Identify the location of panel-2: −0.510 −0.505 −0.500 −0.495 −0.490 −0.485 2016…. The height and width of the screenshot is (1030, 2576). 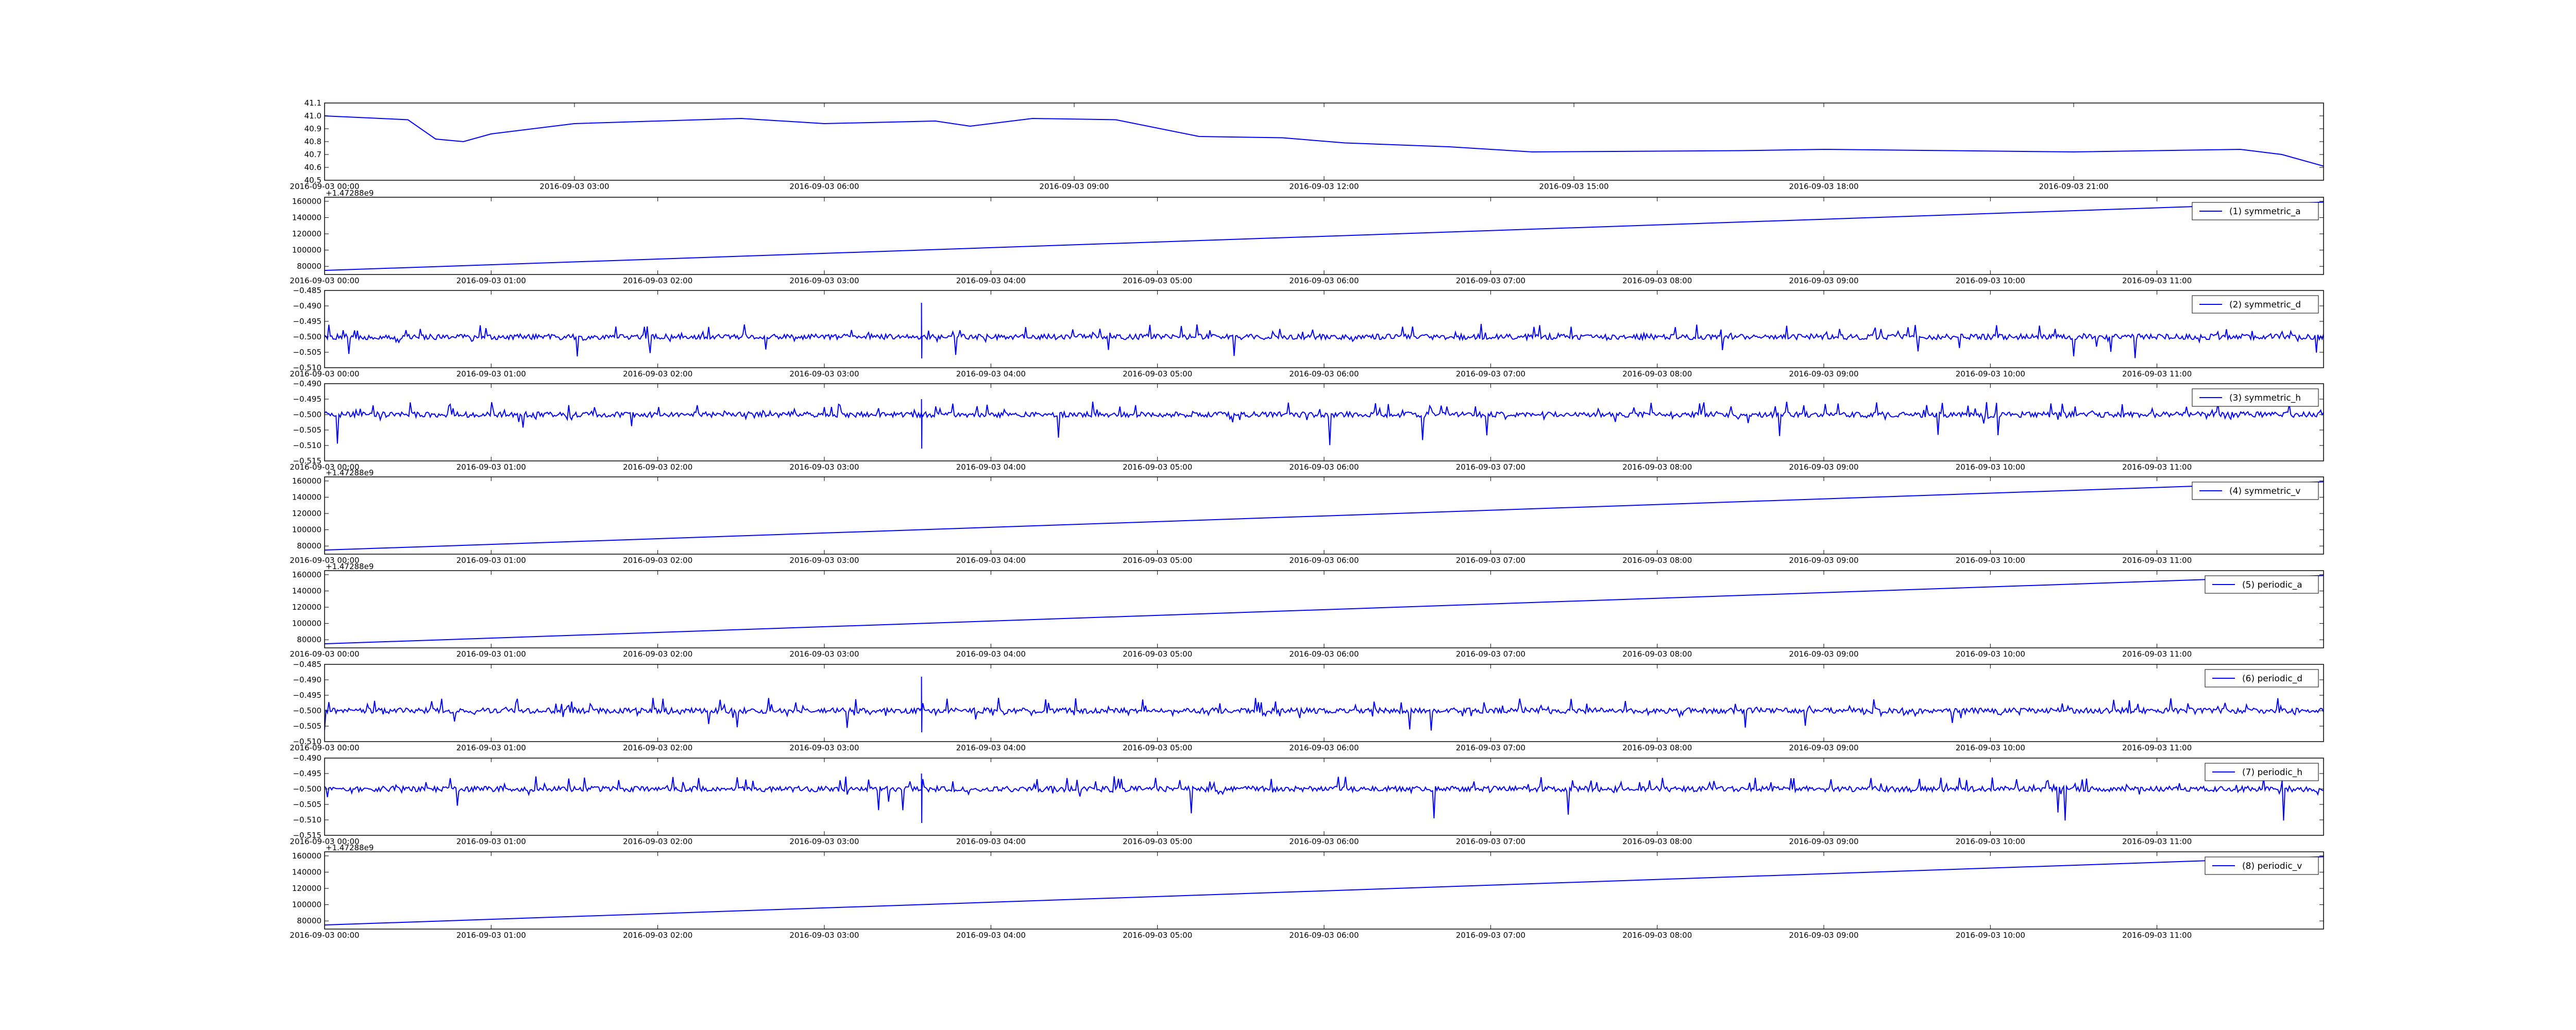
(1307, 332).